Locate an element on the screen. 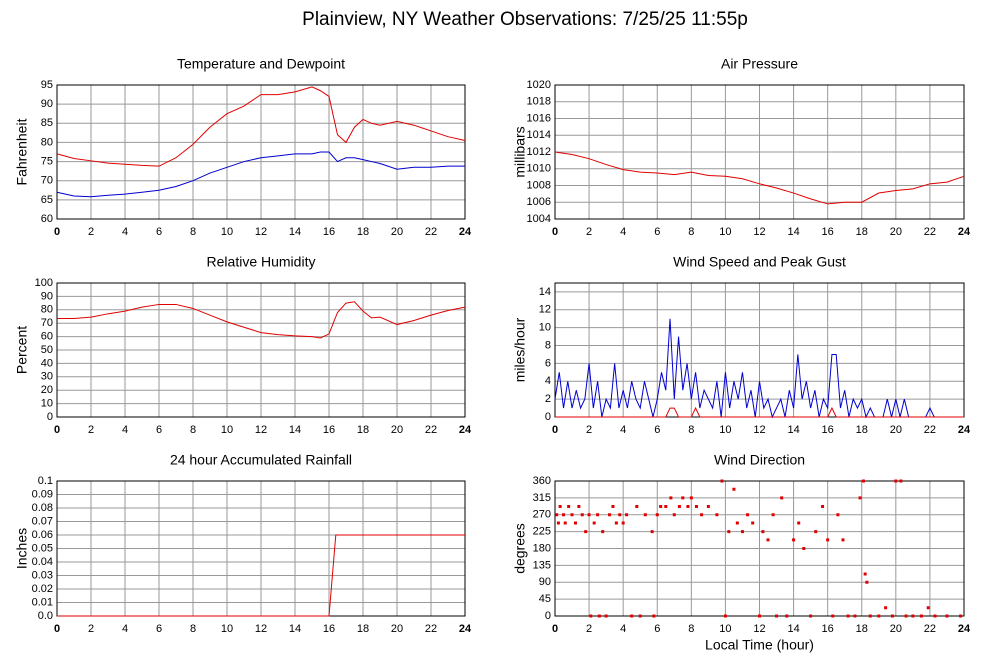 The width and height of the screenshot is (1000, 660). y-tick-label: 2 is located at coordinates (548, 399).